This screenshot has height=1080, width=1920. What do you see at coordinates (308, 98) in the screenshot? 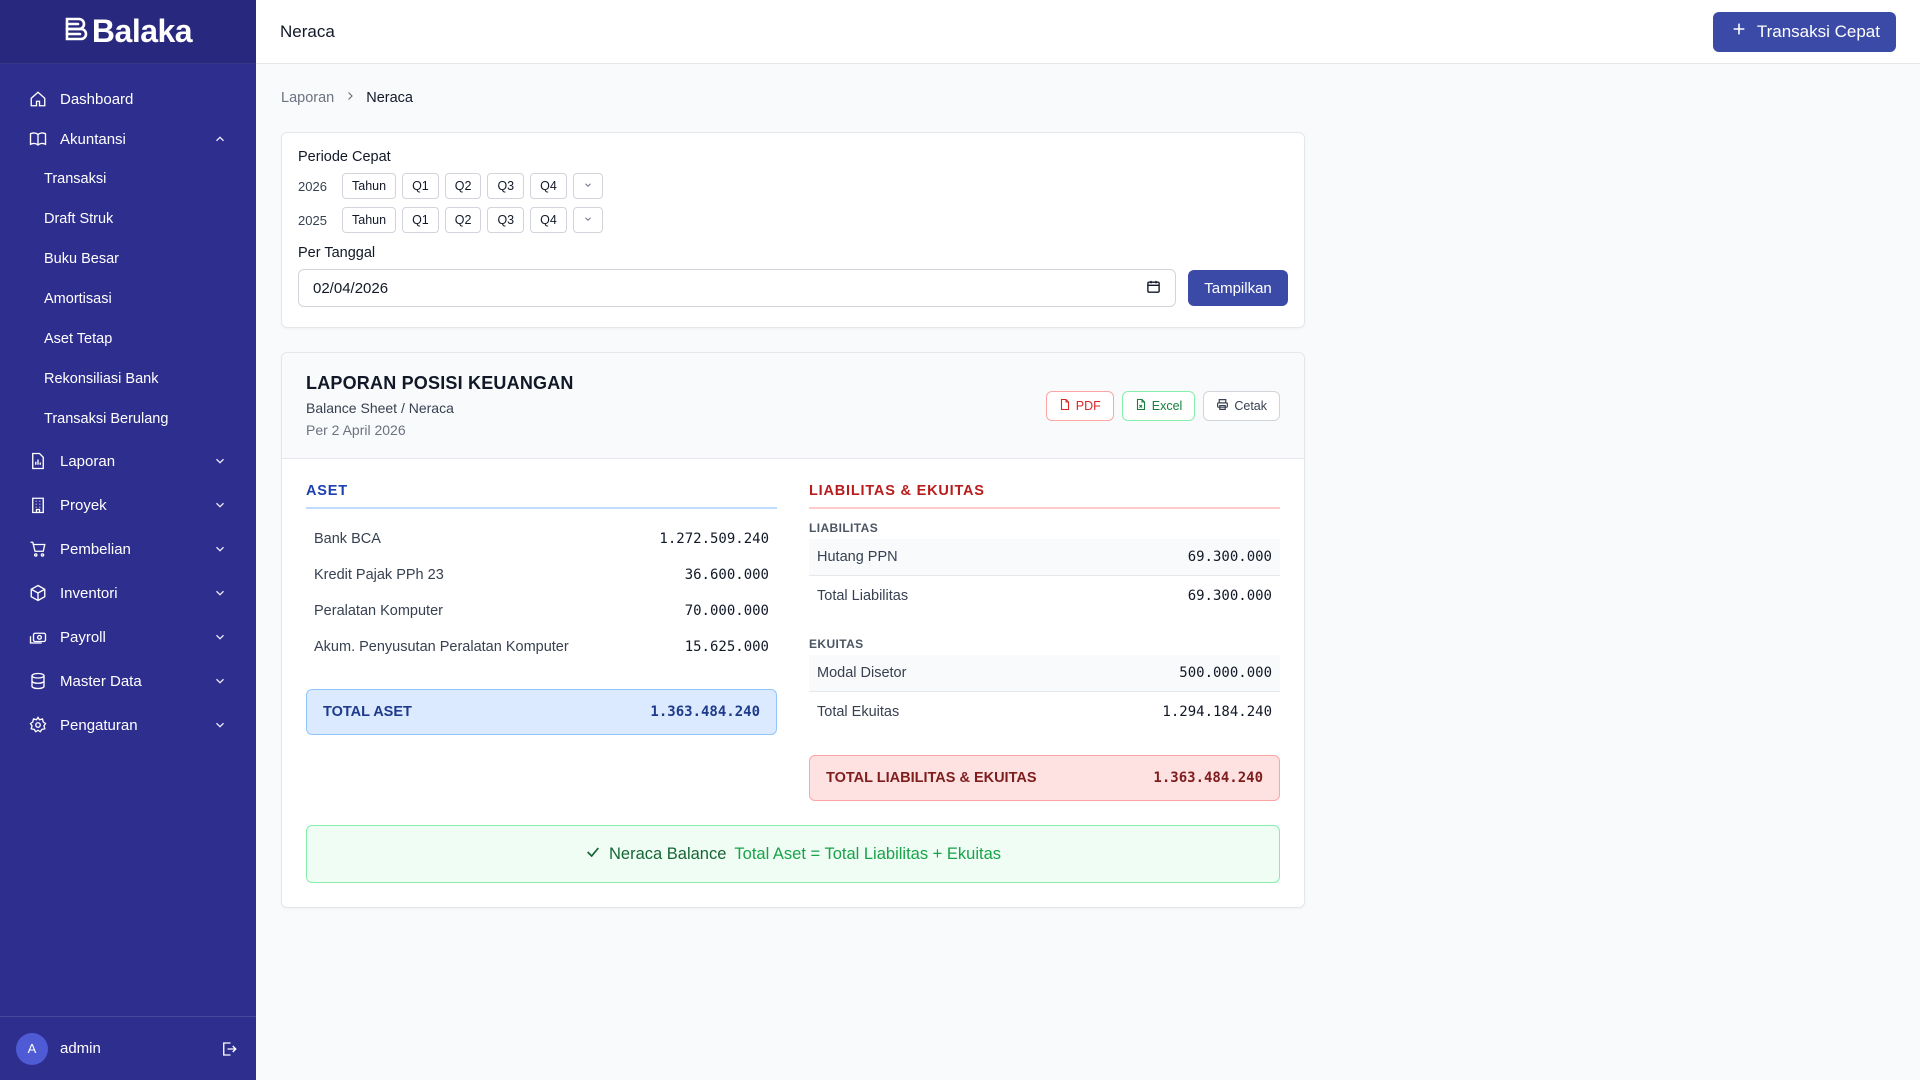
I see `breadcrumb-parent: Laporan` at bounding box center [308, 98].